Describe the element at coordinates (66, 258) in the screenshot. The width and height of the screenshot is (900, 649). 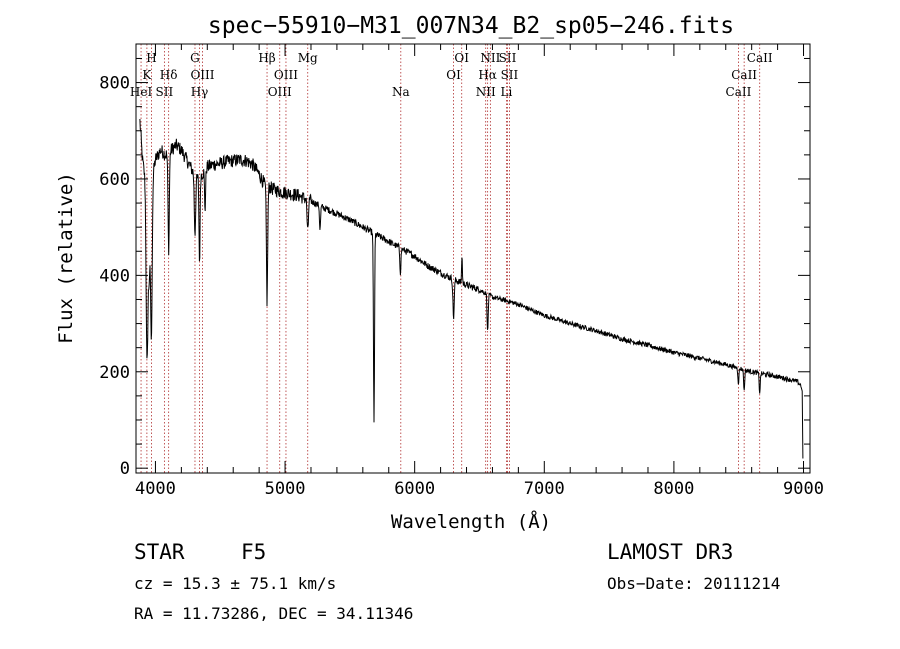
I see `y-axis-label: Flux (relative)` at that location.